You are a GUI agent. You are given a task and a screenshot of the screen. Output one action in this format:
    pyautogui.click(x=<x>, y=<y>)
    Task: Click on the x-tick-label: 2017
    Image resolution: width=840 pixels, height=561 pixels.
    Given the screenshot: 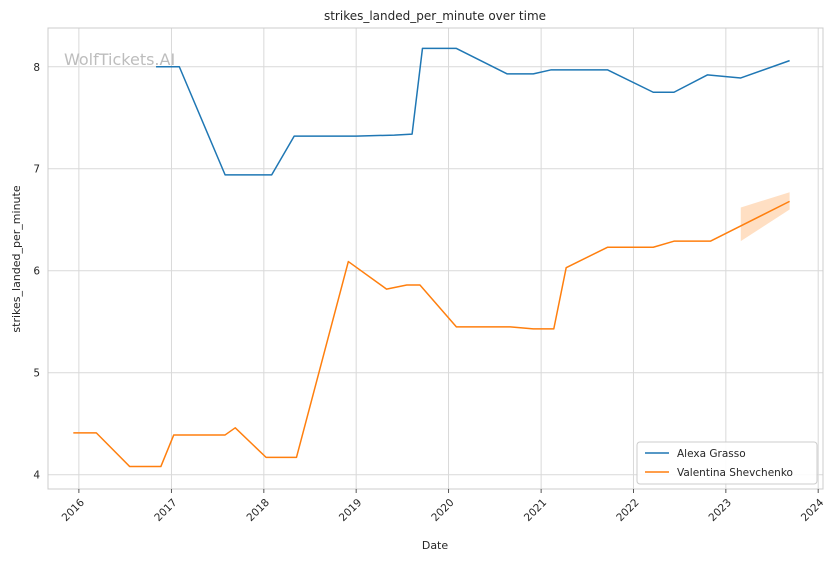 What is the action you would take?
    pyautogui.click(x=165, y=510)
    